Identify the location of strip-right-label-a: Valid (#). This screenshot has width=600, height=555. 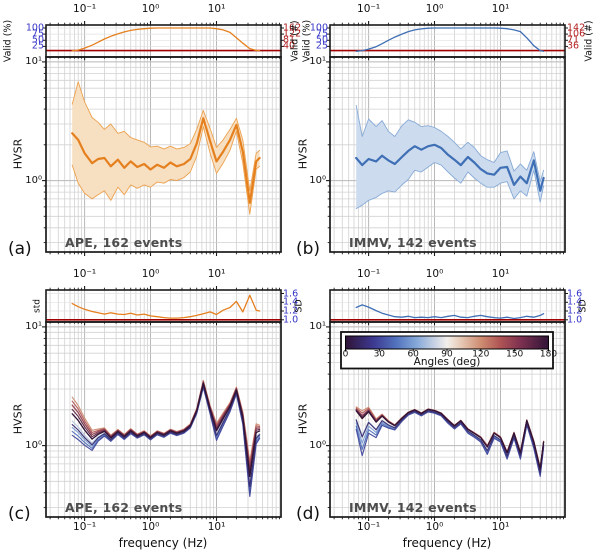
(295, 41).